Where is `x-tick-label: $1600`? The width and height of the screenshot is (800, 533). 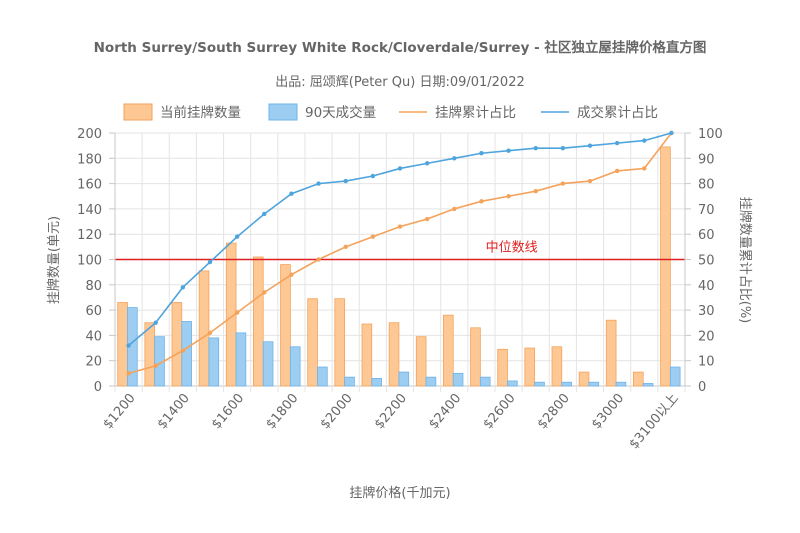 x-tick-label: $1600 is located at coordinates (228, 411).